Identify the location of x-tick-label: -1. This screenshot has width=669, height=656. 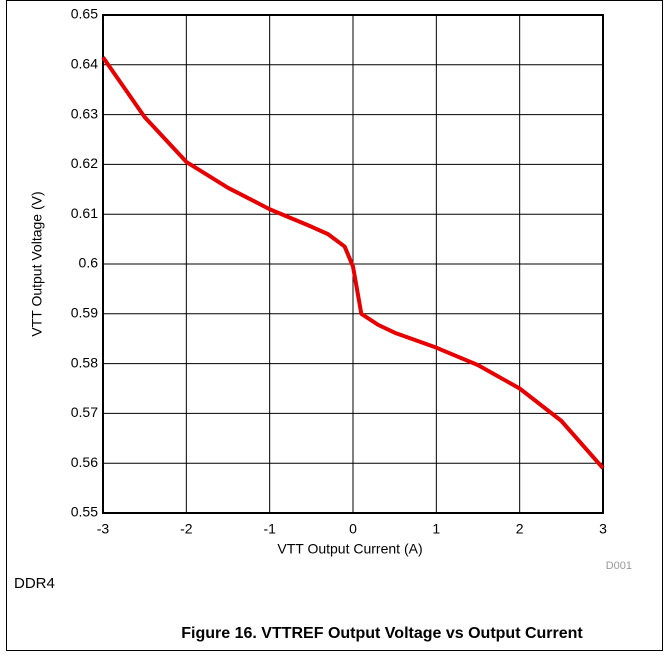
(269, 529).